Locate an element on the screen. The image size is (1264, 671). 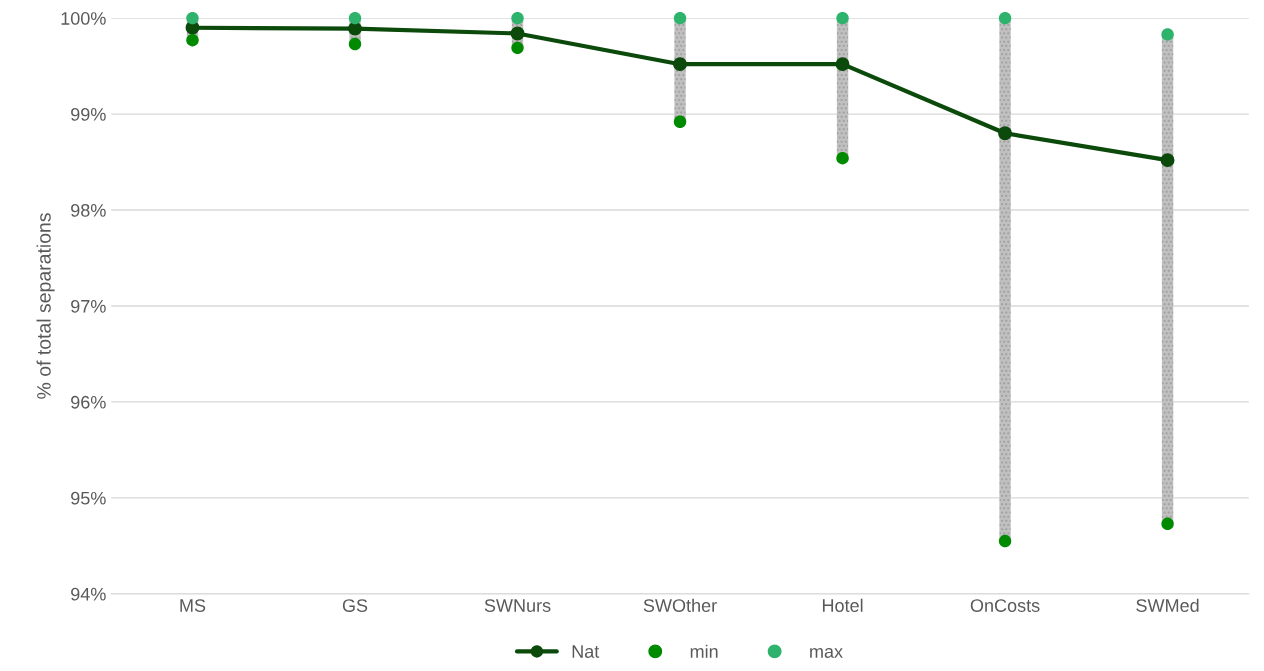
x-tick-label: GS is located at coordinates (355, 605).